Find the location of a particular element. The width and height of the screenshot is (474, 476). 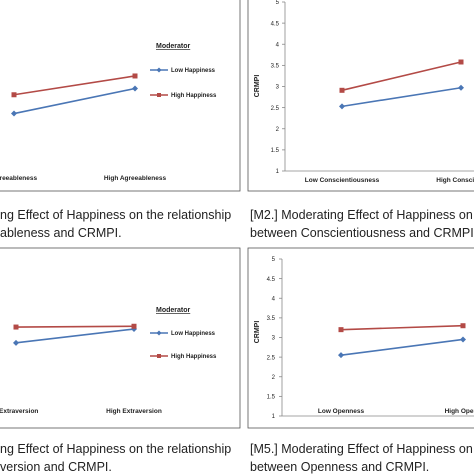

x-category-label-br-0: Low Openness is located at coordinates (341, 411).